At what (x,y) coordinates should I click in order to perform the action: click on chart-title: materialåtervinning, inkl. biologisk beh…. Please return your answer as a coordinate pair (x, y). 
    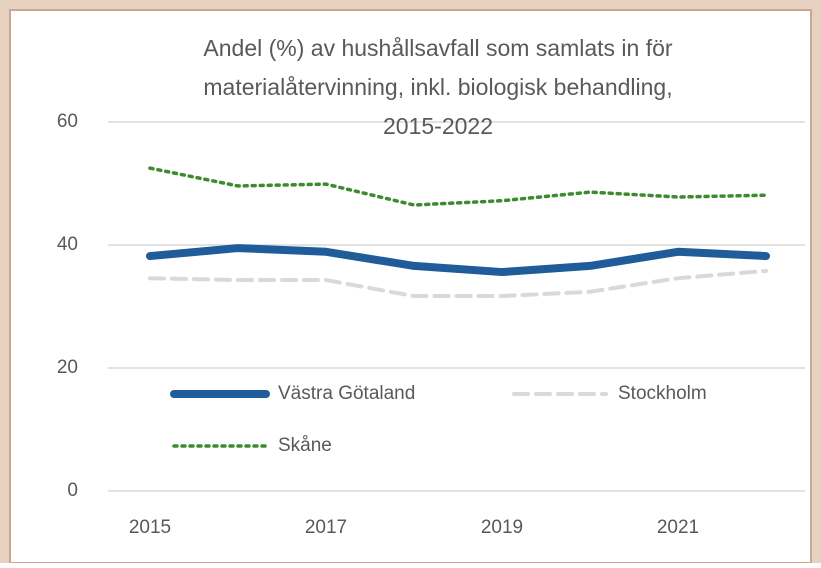
    Looking at the image, I should click on (437, 87).